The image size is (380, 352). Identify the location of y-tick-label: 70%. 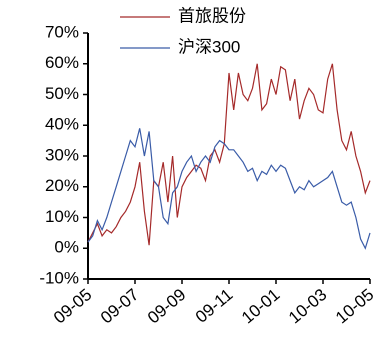
(62, 31).